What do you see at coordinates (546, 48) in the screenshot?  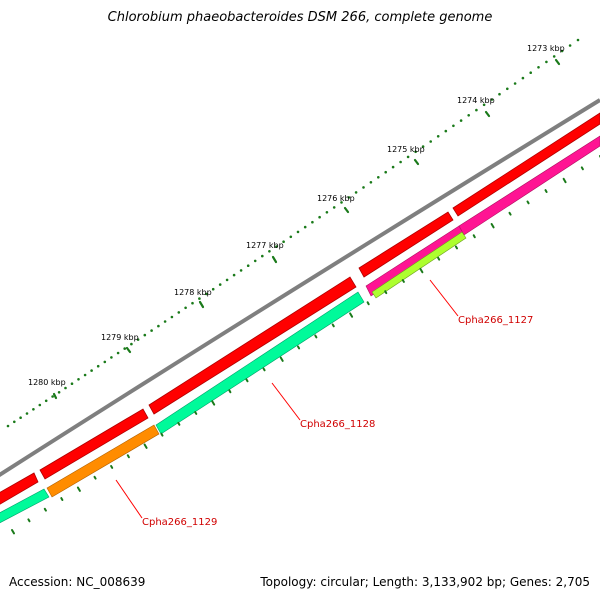 I see `tick-label-1273: 1273 kbp` at bounding box center [546, 48].